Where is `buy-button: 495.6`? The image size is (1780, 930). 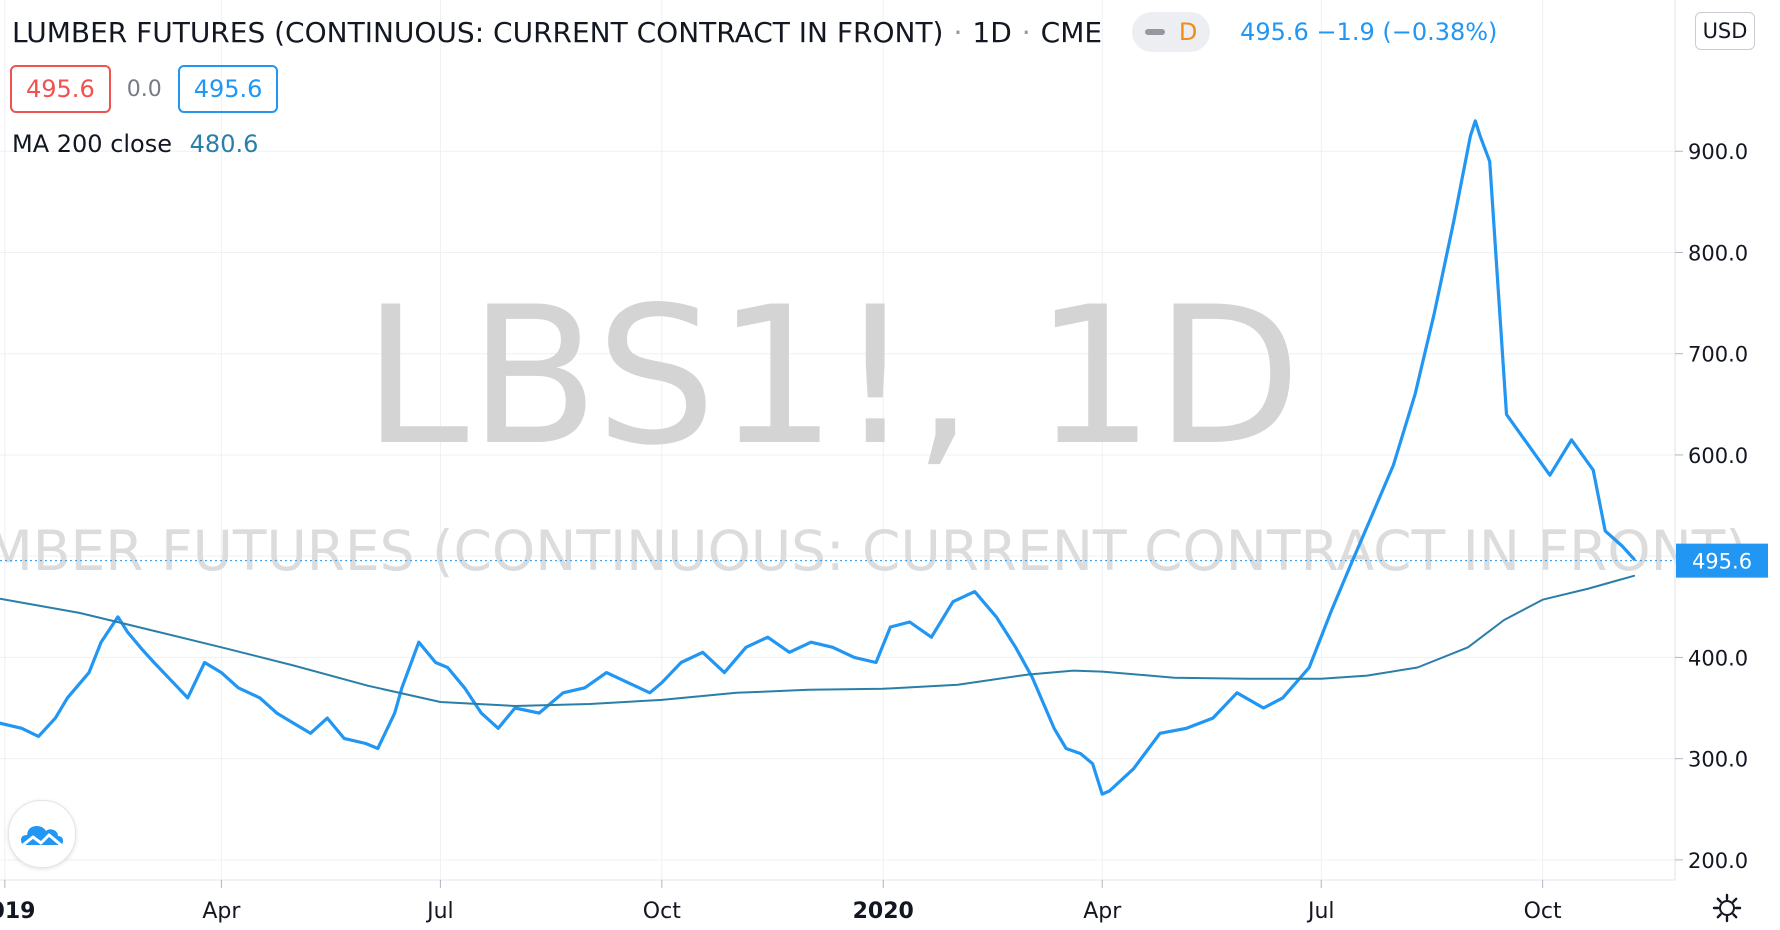 buy-button: 495.6 is located at coordinates (228, 89).